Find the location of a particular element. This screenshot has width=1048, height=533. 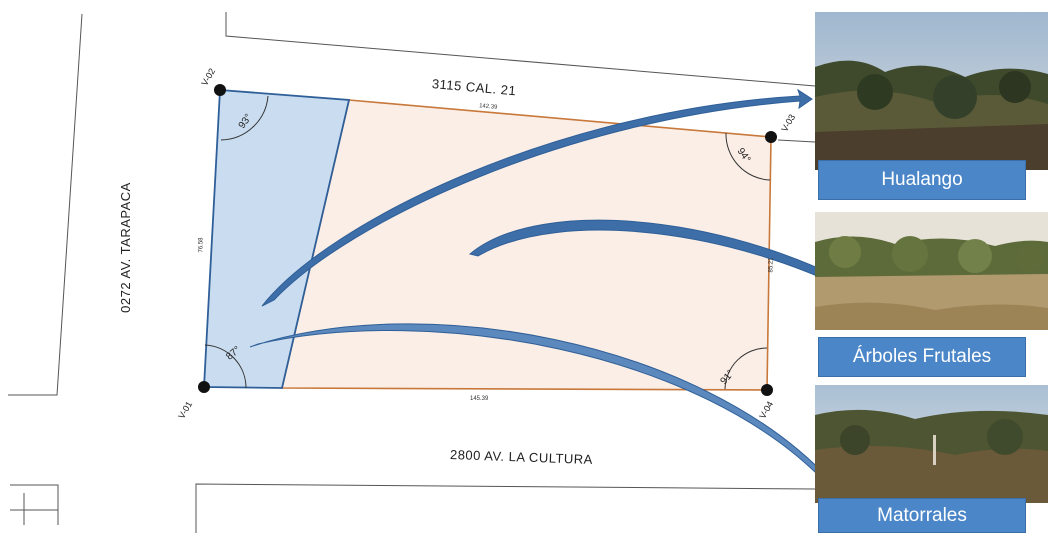

photo-arboles-frutales is located at coordinates (931, 271).